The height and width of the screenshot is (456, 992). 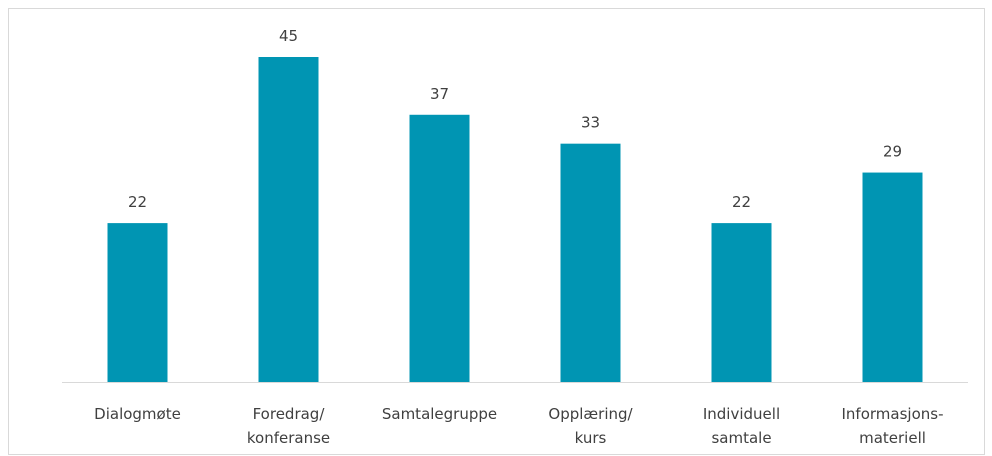 What do you see at coordinates (893, 426) in the screenshot?
I see `x-tick-label: Informasjons-materiell` at bounding box center [893, 426].